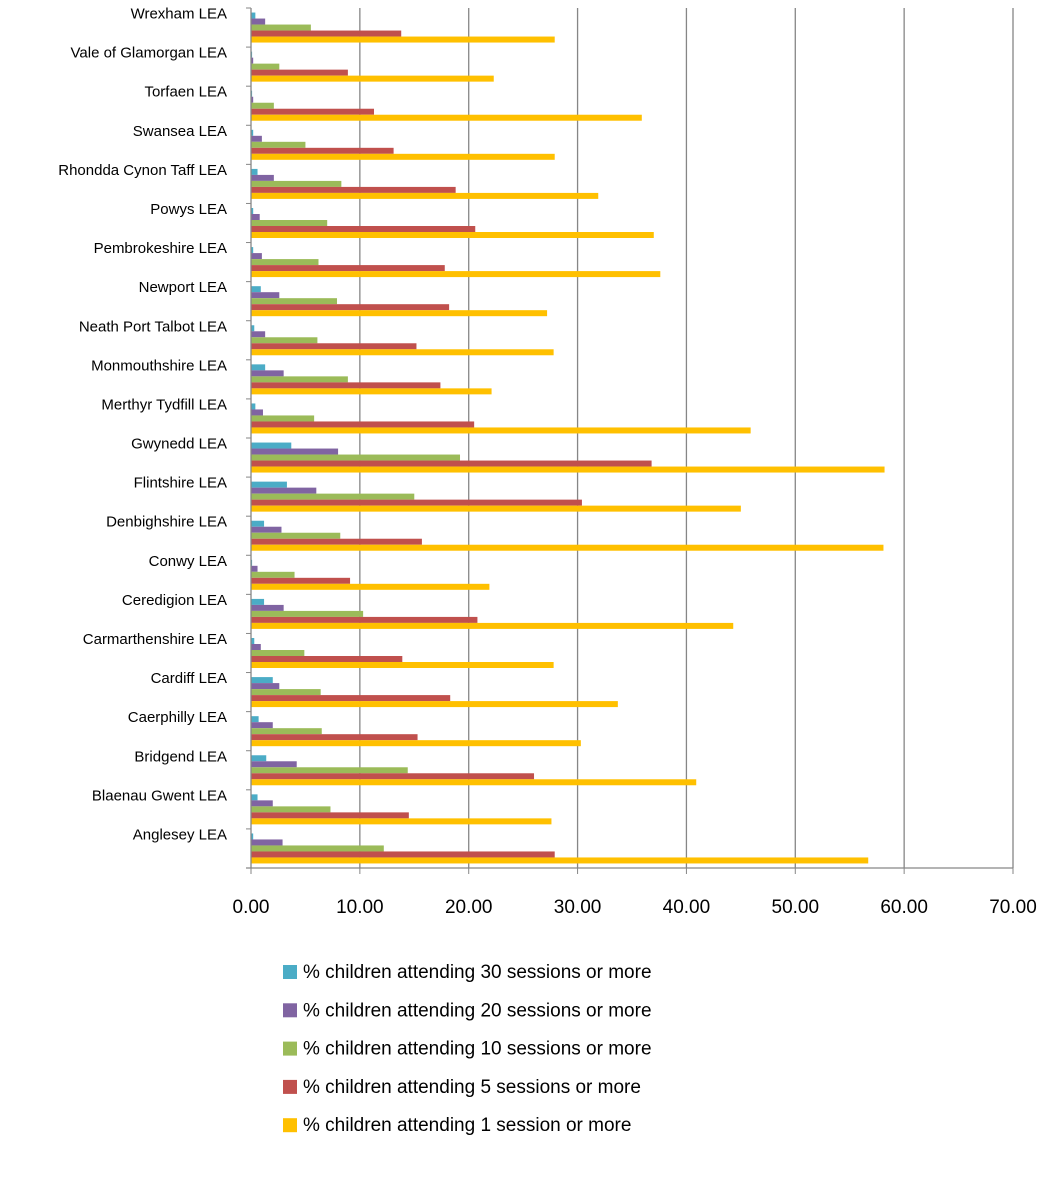 This screenshot has width=1049, height=1199. I want to click on category-label: Anglesey LEA, so click(180, 834).